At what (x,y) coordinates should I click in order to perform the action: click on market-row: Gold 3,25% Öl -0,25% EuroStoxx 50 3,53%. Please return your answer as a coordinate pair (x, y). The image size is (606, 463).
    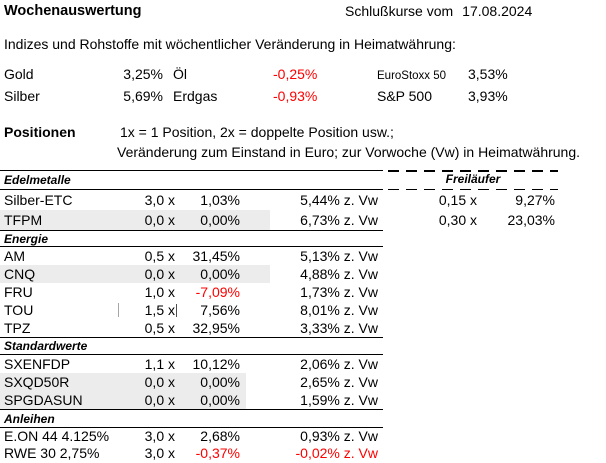
    Looking at the image, I should click on (258, 77).